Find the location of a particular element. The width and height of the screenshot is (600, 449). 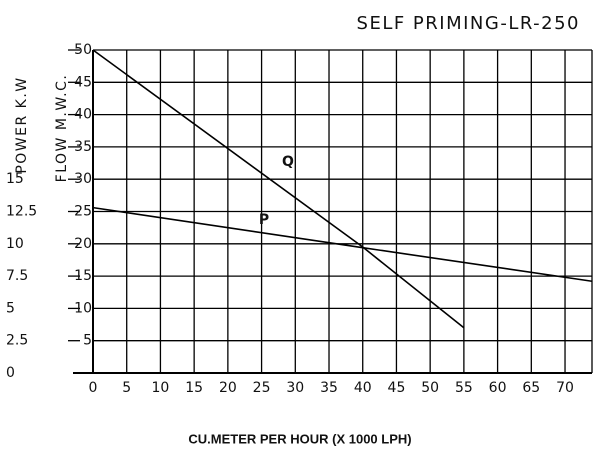

x-tick-label: 15 is located at coordinates (194, 388).